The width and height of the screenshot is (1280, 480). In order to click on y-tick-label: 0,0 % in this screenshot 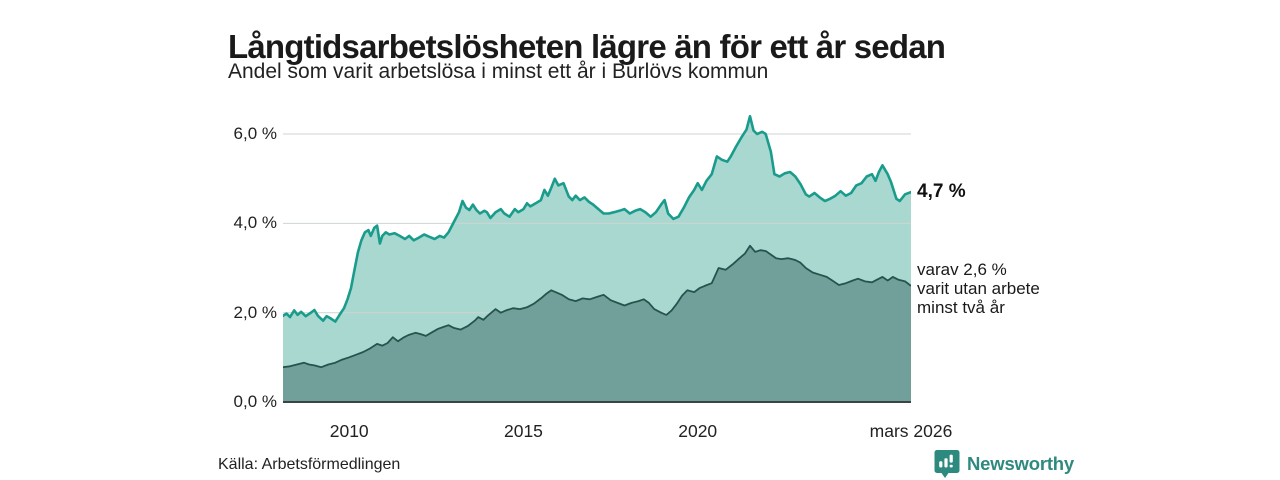, I will do `click(255, 401)`.